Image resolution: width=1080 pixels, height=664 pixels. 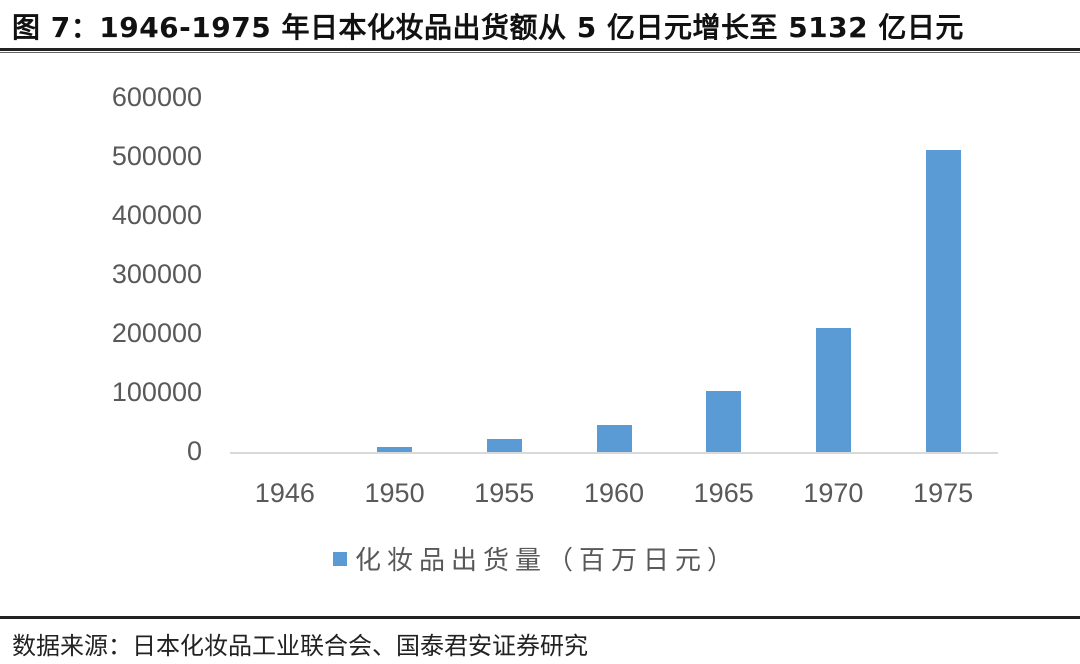 I want to click on x-tick-label: 1970, so click(x=833, y=493).